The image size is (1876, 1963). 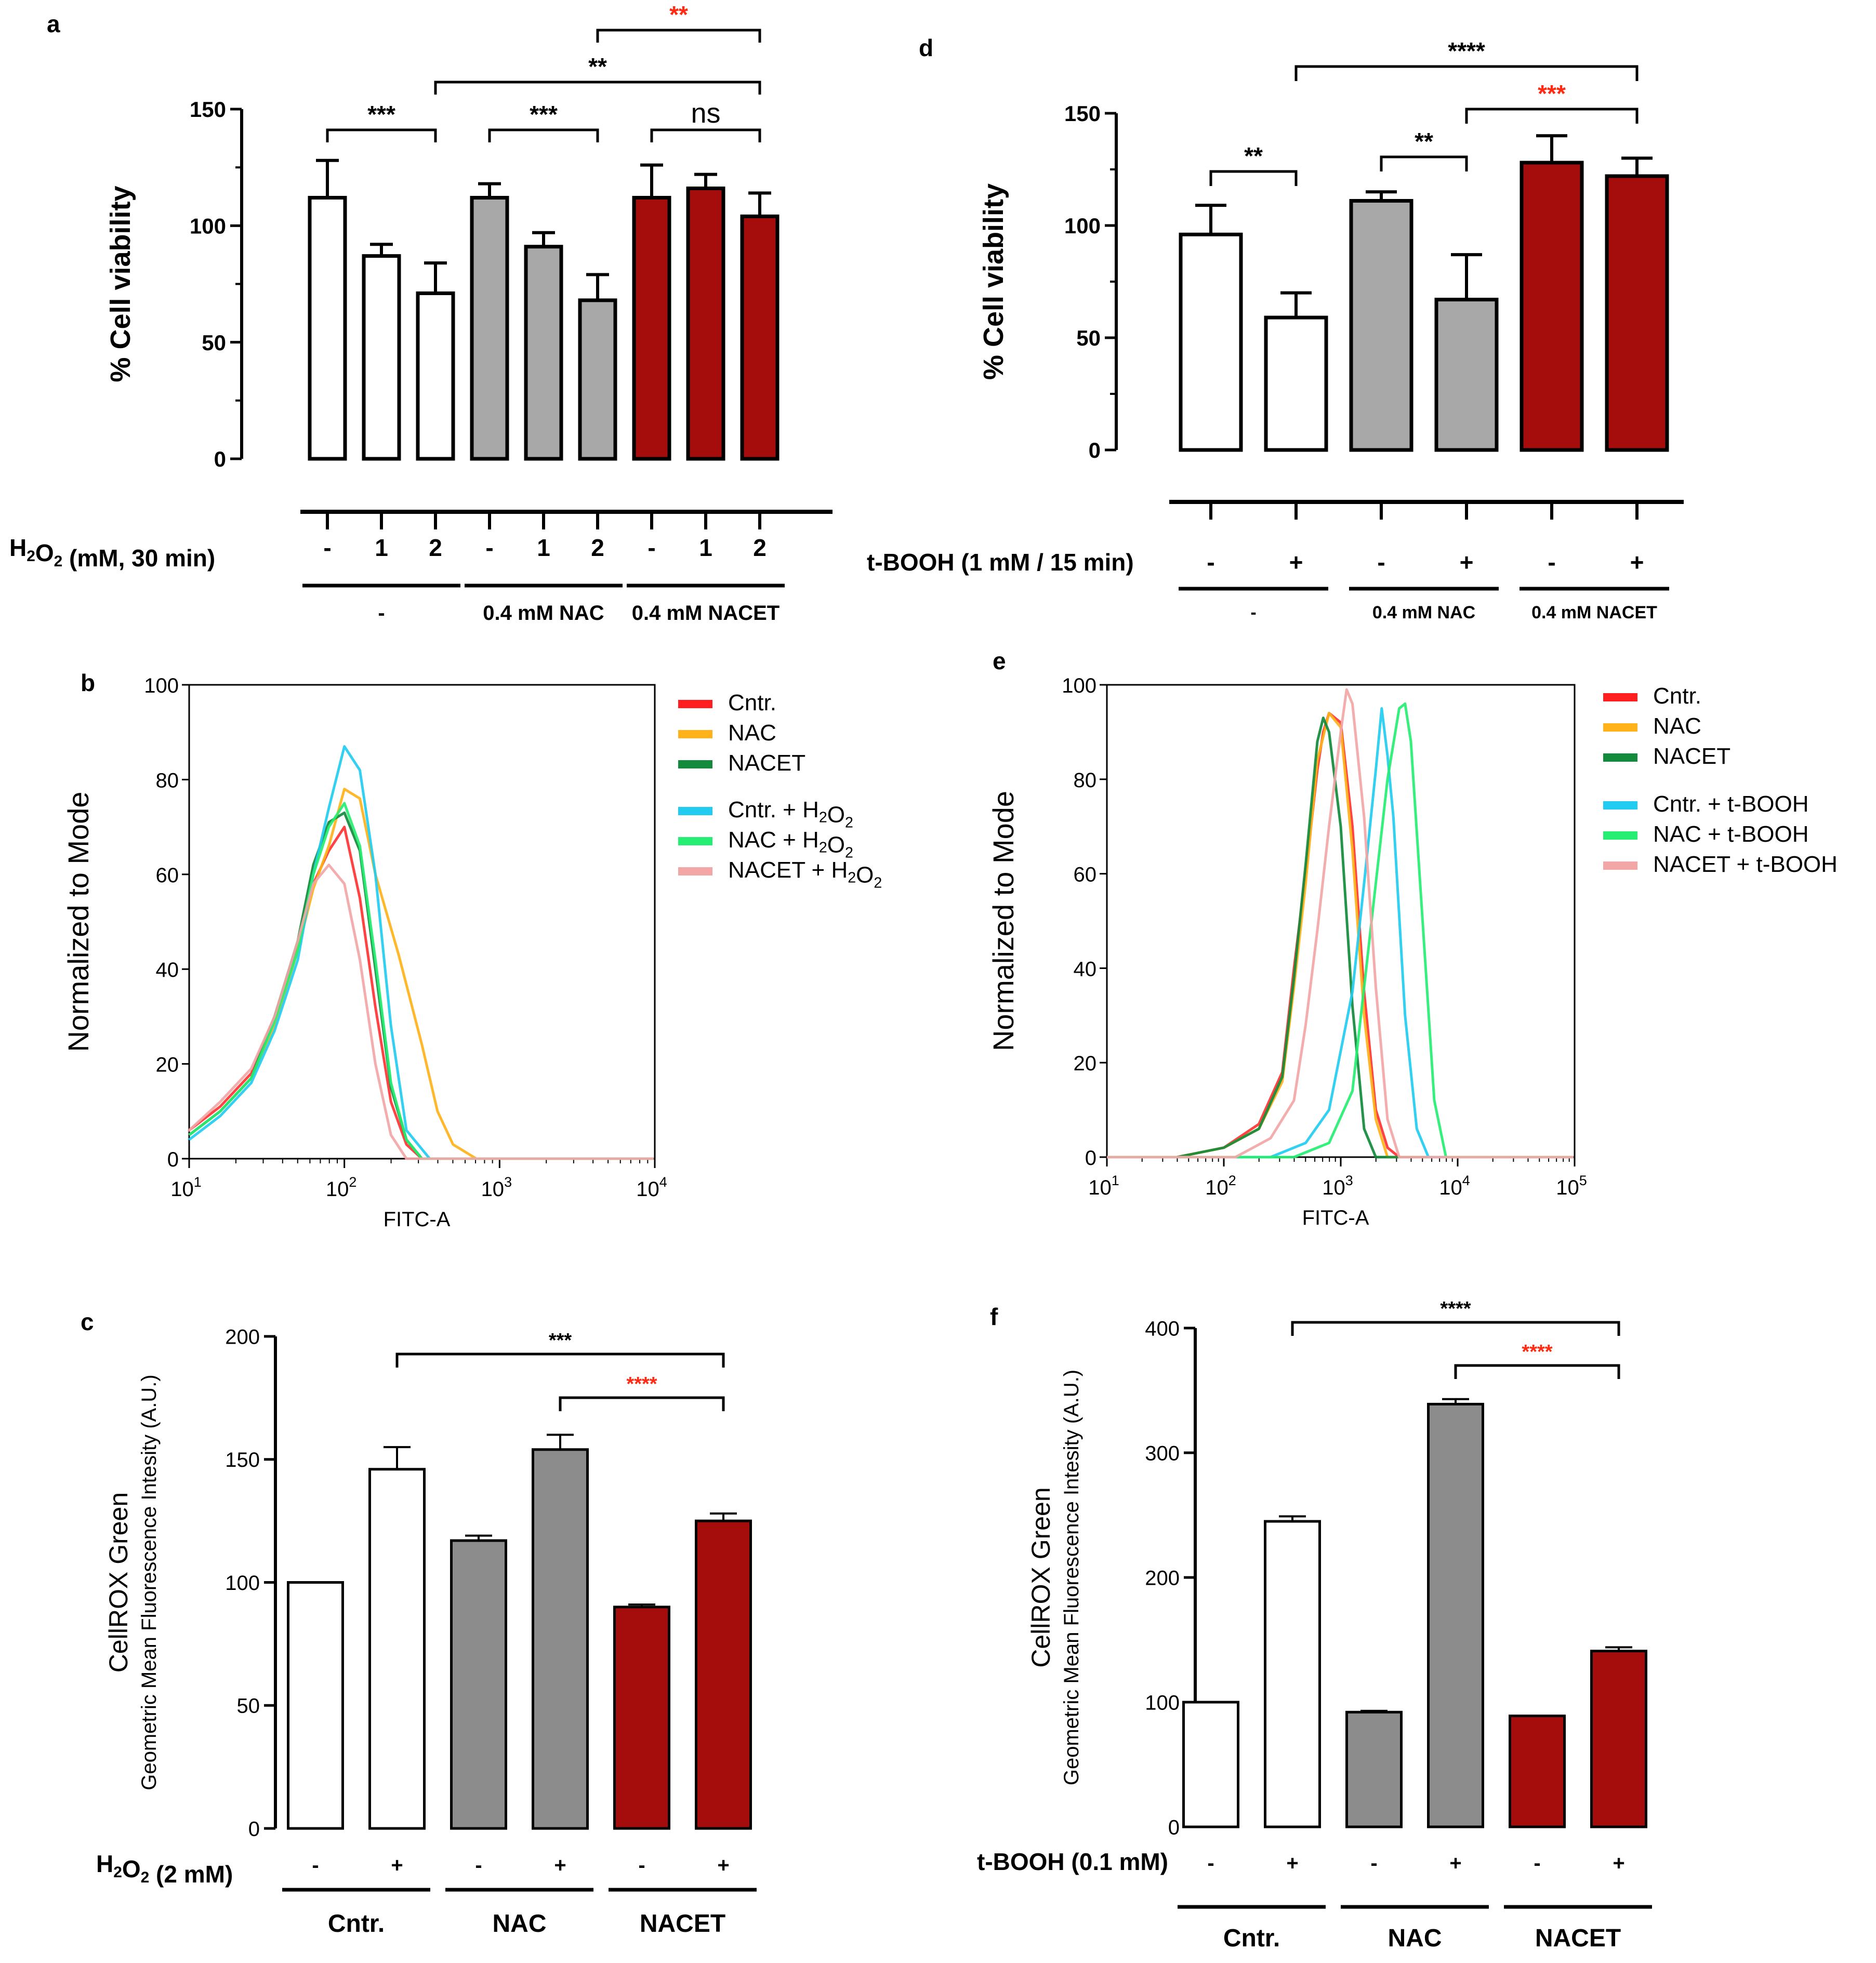 I want to click on panel-label: b, so click(x=88, y=682).